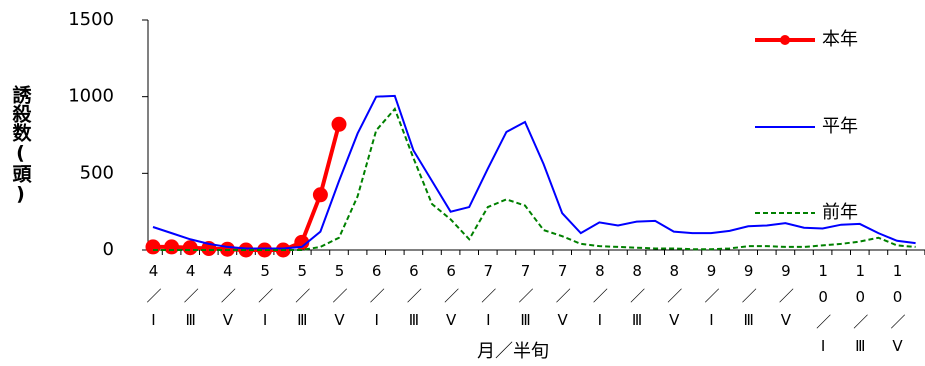 The image size is (925, 366). What do you see at coordinates (563, 299) in the screenshot?
I see `x-tick-label: 7／Ⅴ` at bounding box center [563, 299].